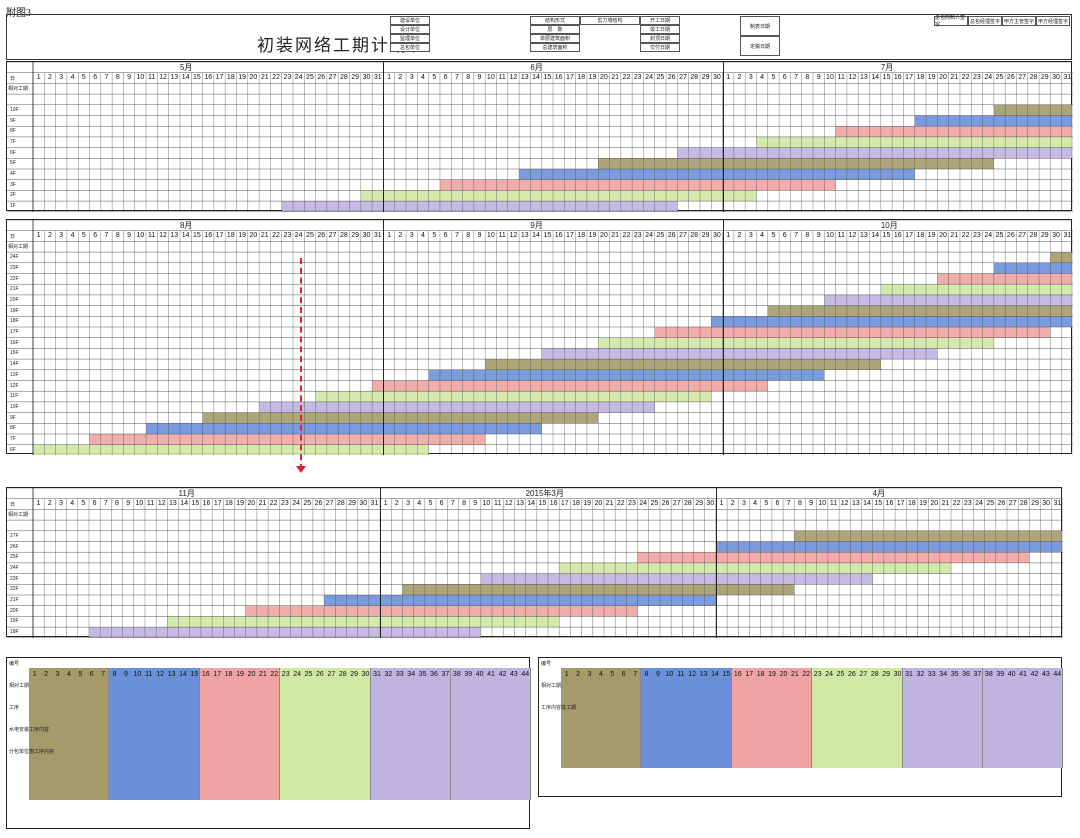  Describe the element at coordinates (13, 131) in the screenshot. I see `floor-label: 8F` at that location.